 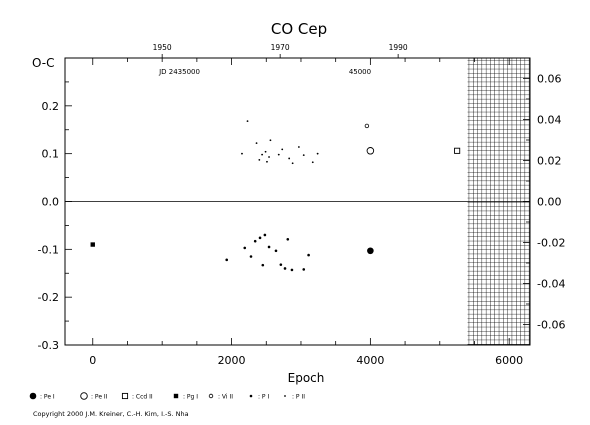 I want to click on legend-entry: : P I, so click(x=263, y=397).